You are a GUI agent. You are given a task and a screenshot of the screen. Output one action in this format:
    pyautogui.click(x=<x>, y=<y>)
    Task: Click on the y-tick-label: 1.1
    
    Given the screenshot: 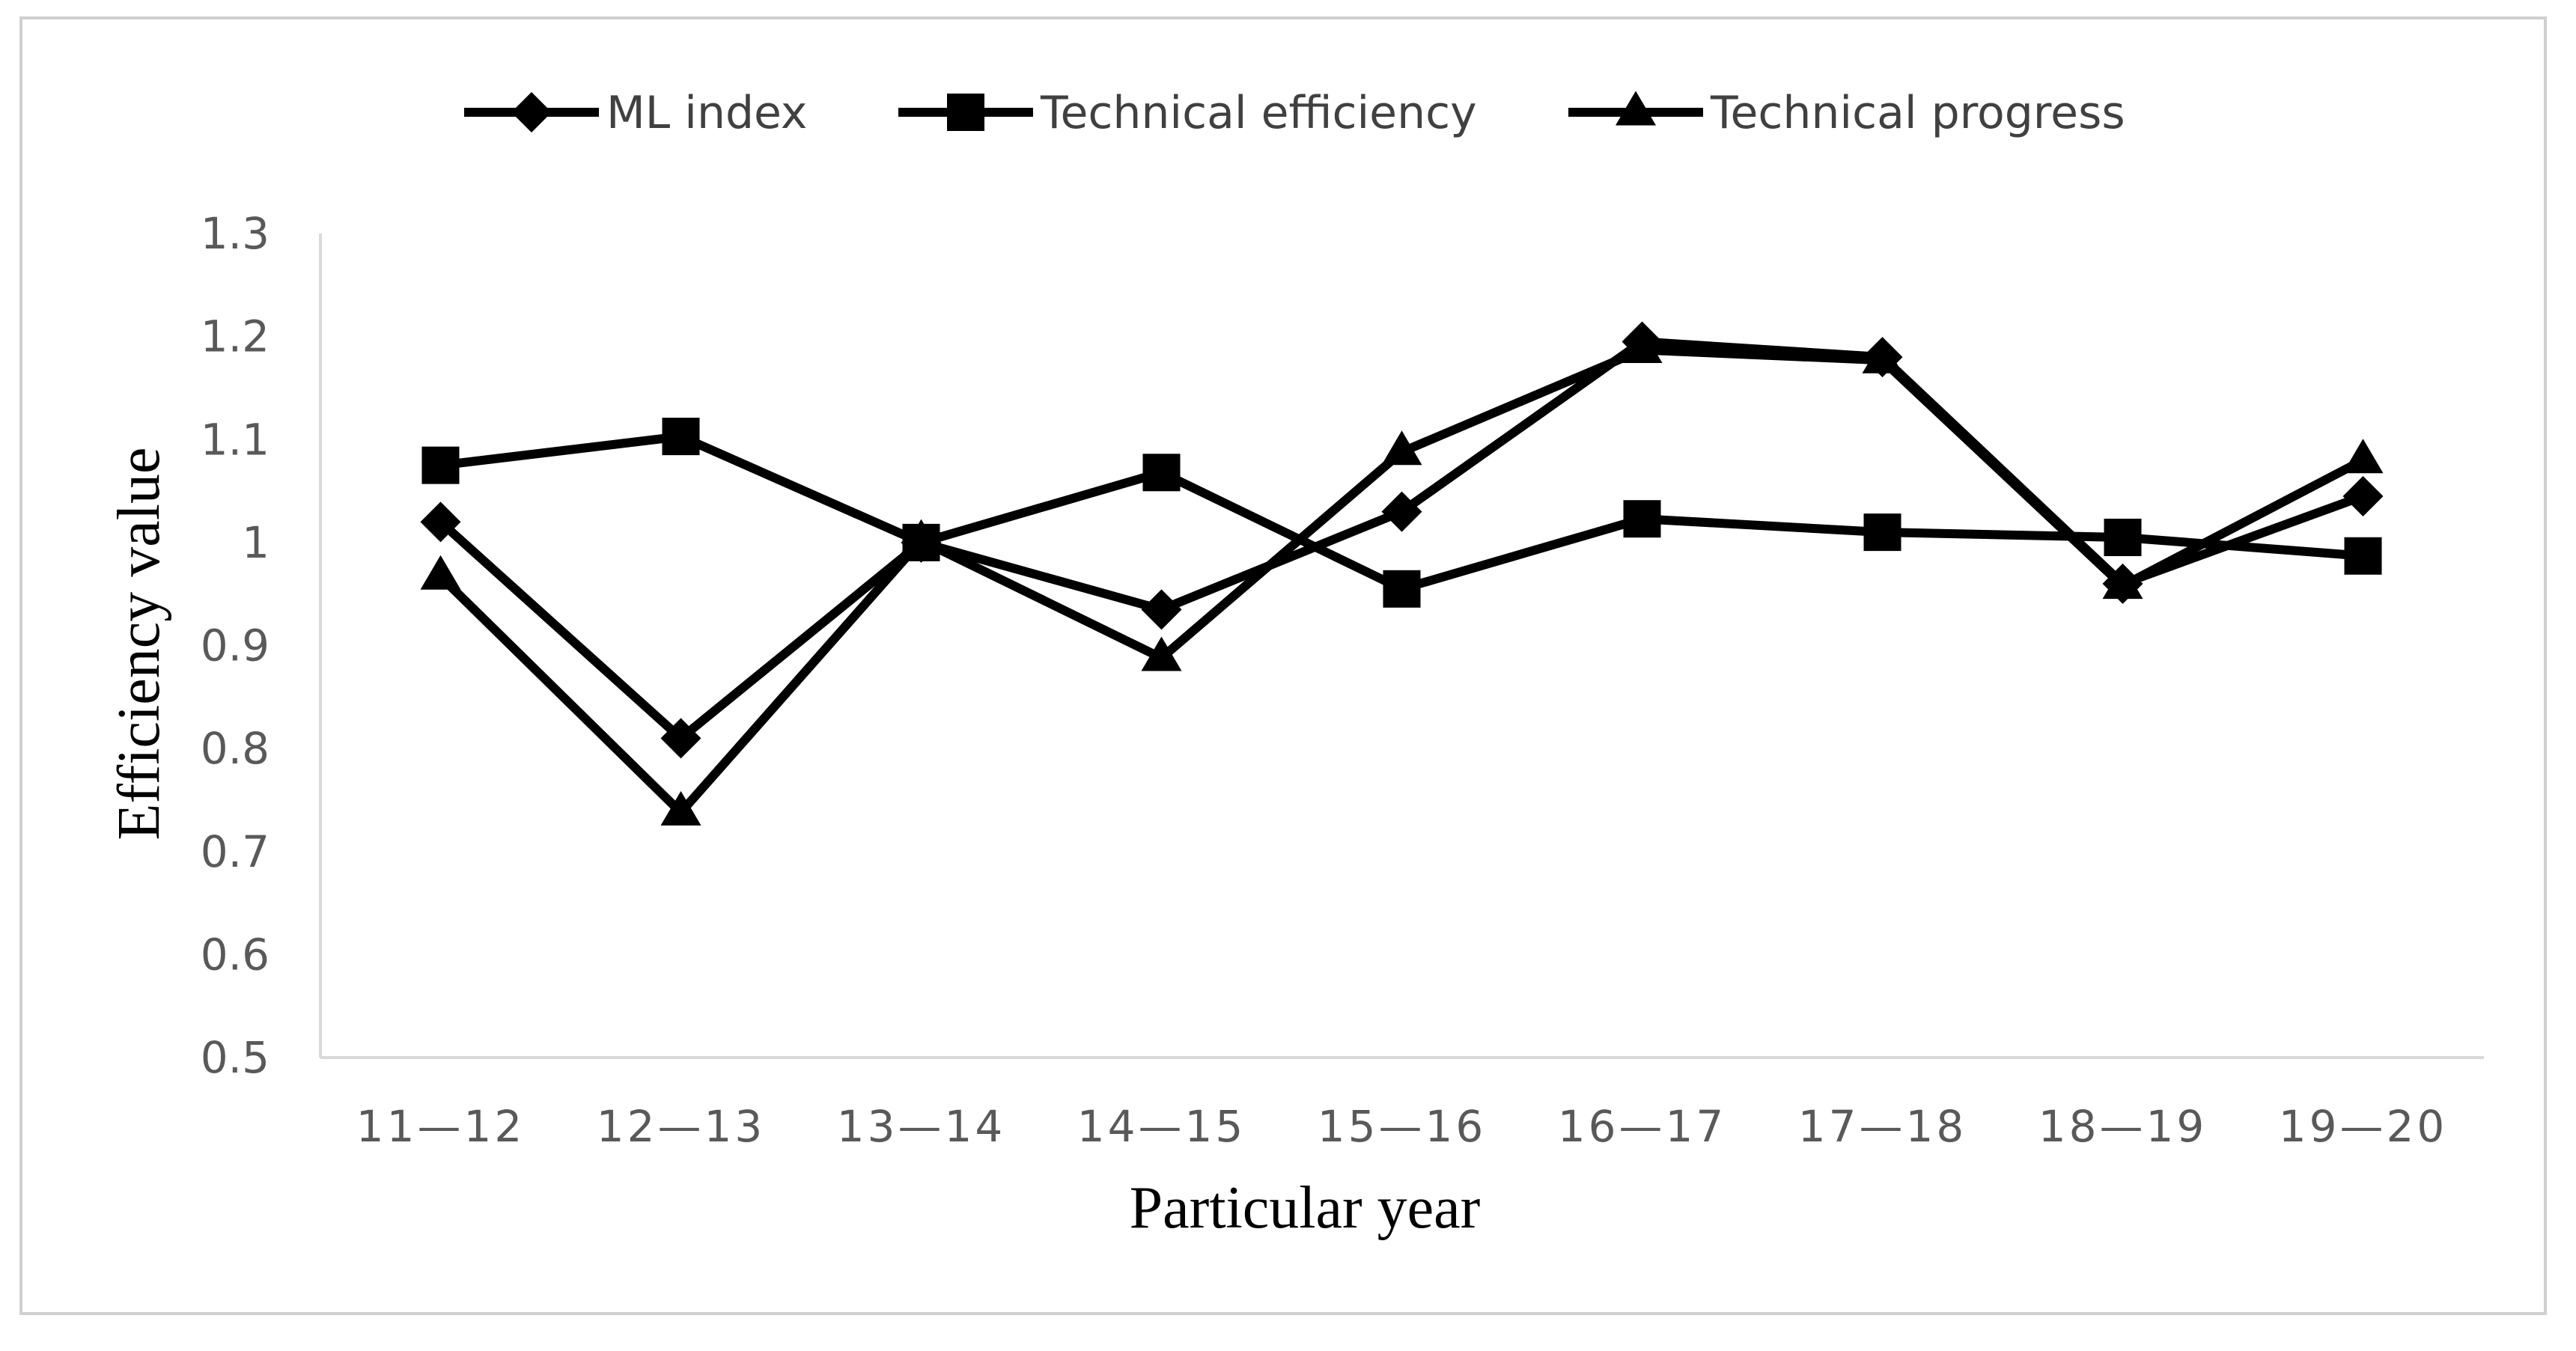 What is the action you would take?
    pyautogui.click(x=235, y=439)
    